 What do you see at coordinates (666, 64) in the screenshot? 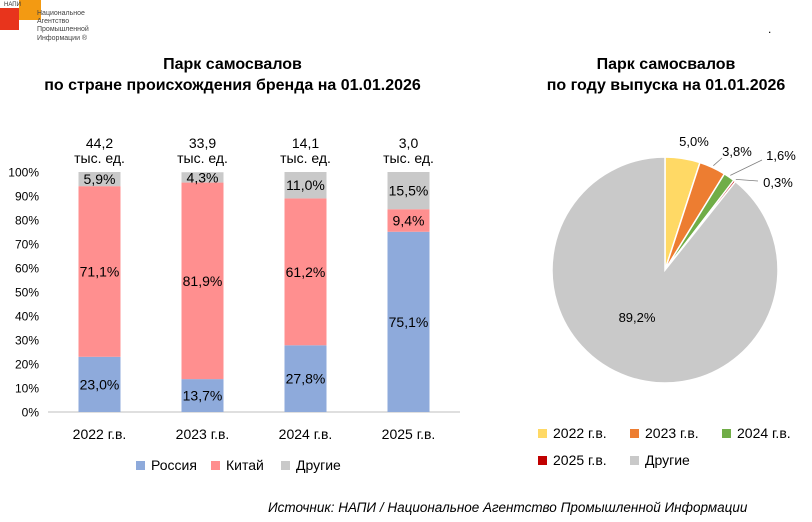
I see `pie-chart-title-line-1: Парк самосвалов` at bounding box center [666, 64].